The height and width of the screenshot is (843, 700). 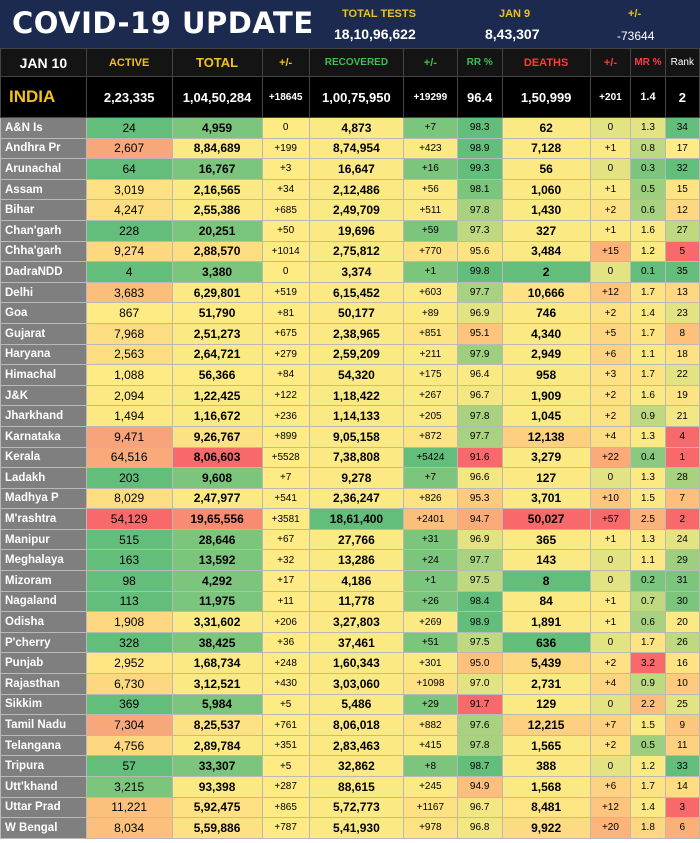 What do you see at coordinates (43, 313) in the screenshot?
I see `state-name: Goa` at bounding box center [43, 313].